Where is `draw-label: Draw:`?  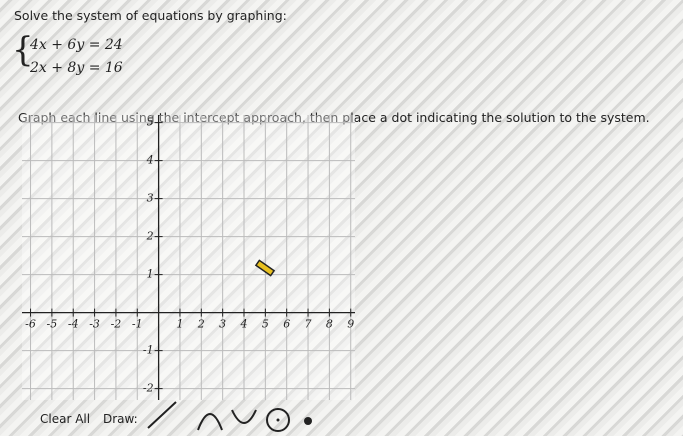 draw-label: Draw: is located at coordinates (120, 419).